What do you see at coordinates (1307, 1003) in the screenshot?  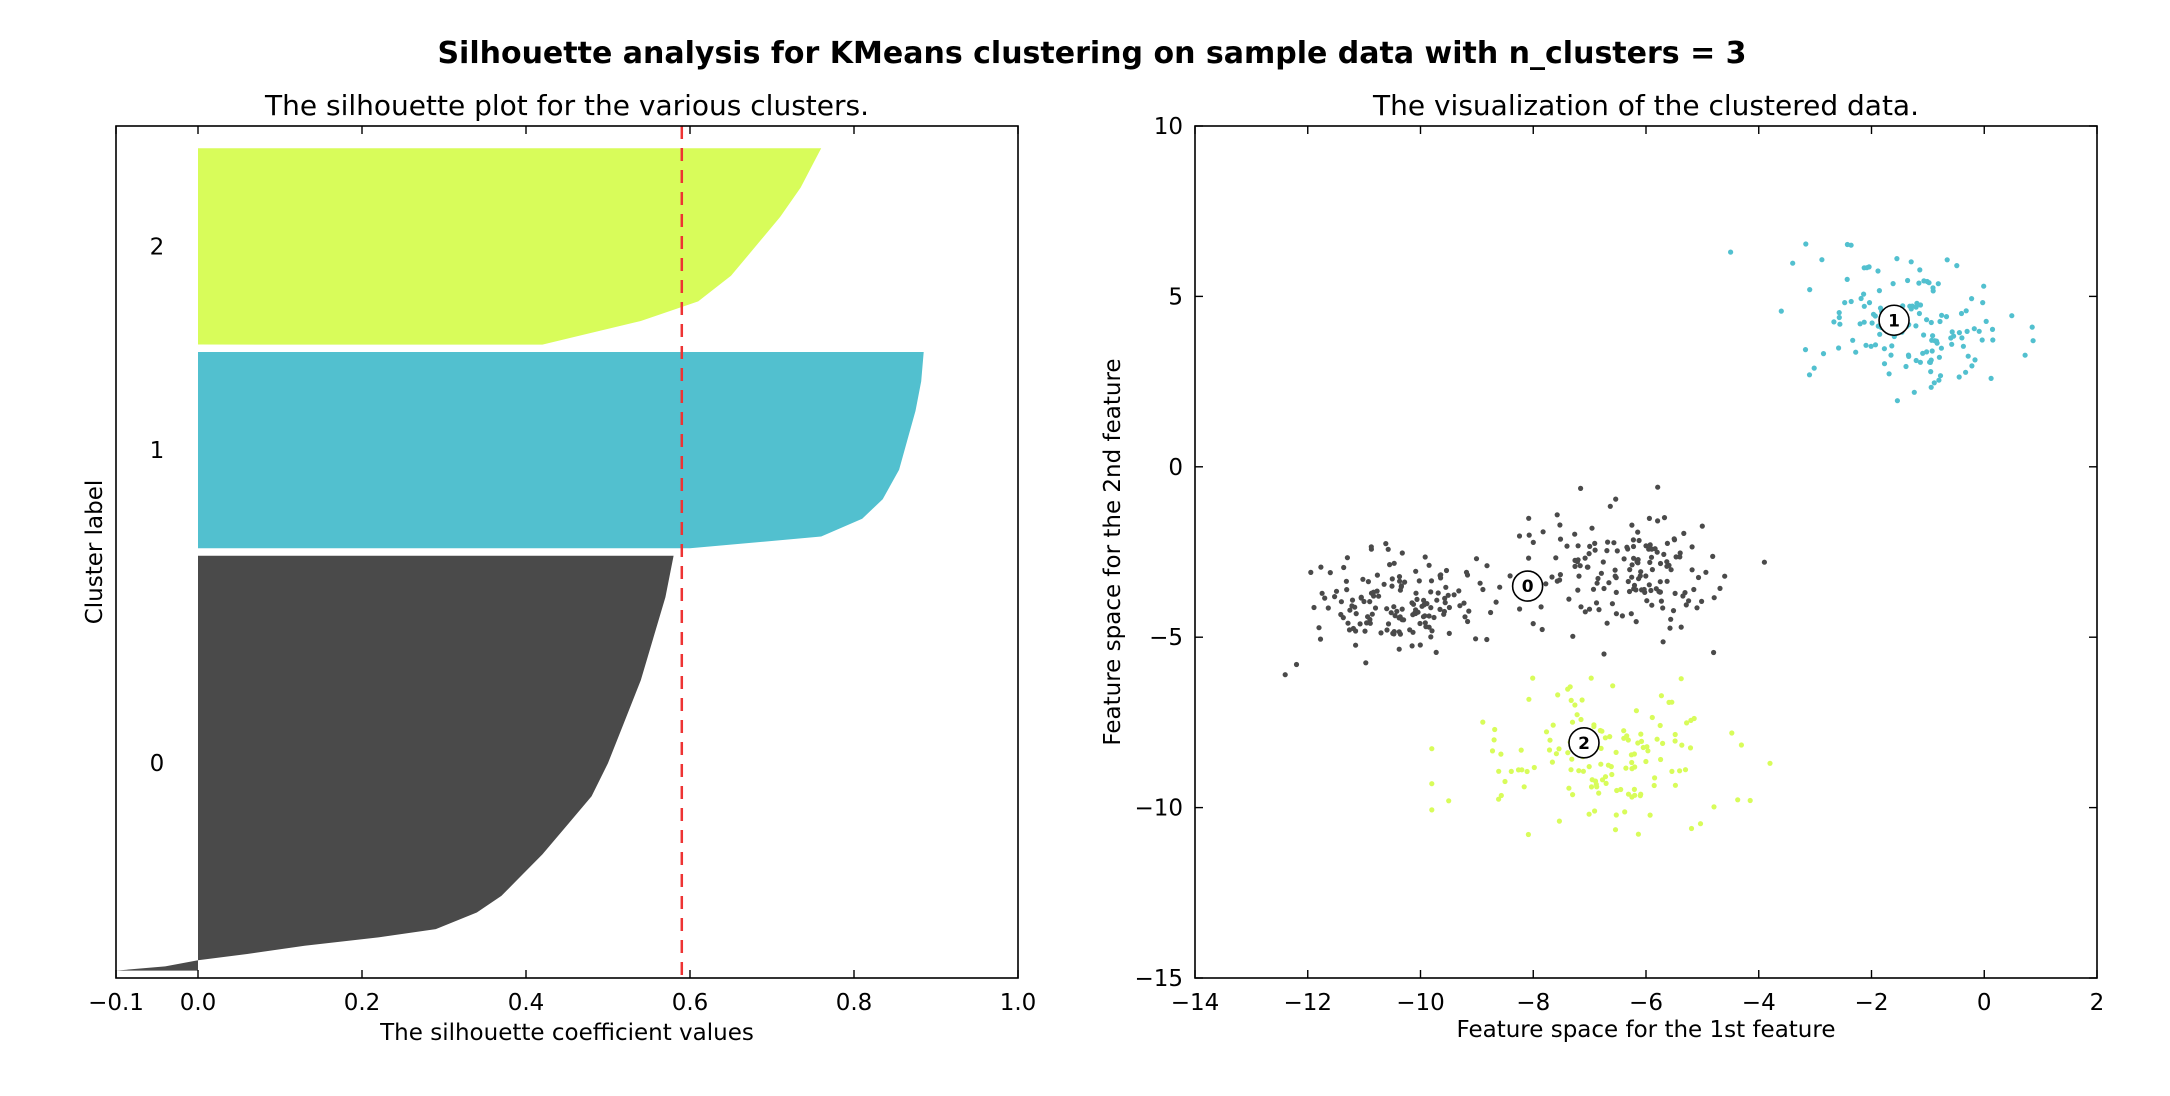 I see `scatter-x-tick-label: −12` at bounding box center [1307, 1003].